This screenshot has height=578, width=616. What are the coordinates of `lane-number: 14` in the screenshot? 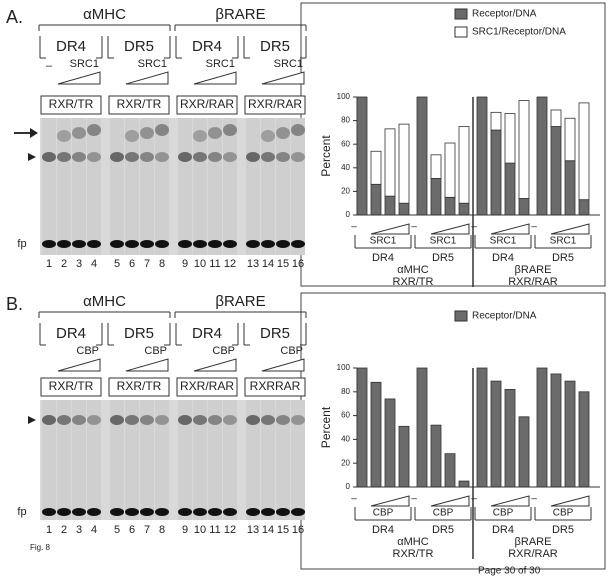 It's located at (268, 264).